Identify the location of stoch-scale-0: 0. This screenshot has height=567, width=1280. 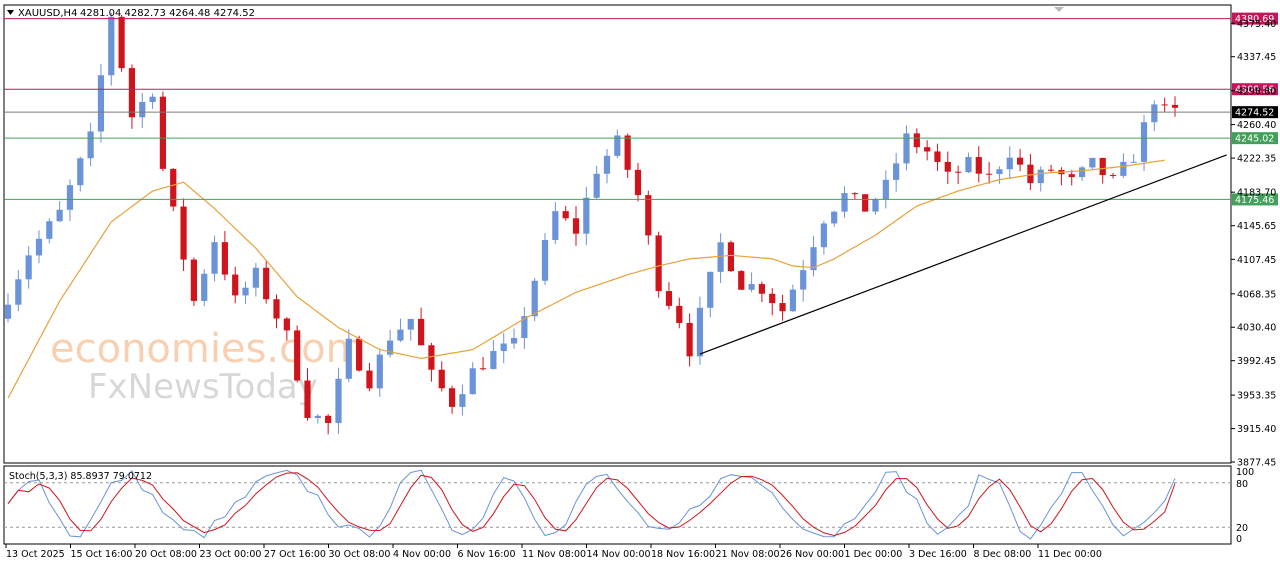
(1239, 539).